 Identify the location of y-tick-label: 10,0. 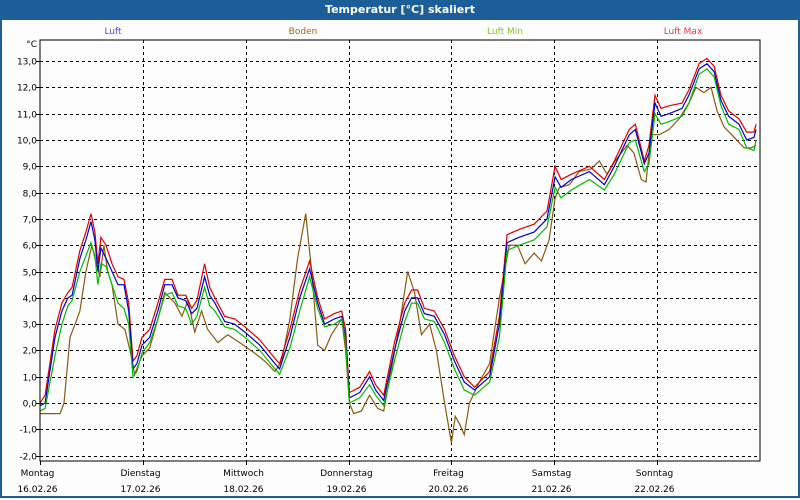
(27, 142).